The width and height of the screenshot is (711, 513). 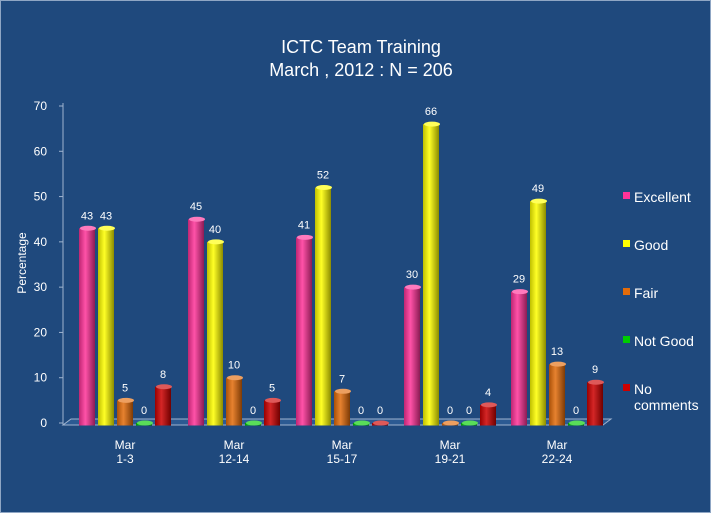 I want to click on chart-title: ICTC Team Training, so click(x=361, y=47).